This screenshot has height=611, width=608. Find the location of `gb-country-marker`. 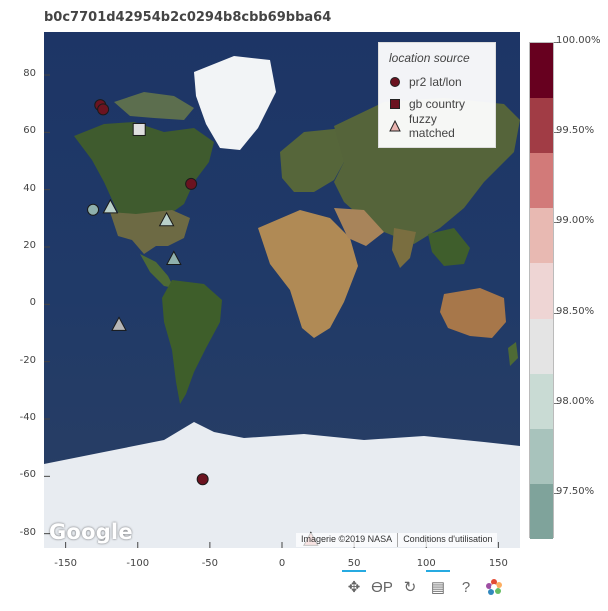

gb-country-marker is located at coordinates (139, 129).